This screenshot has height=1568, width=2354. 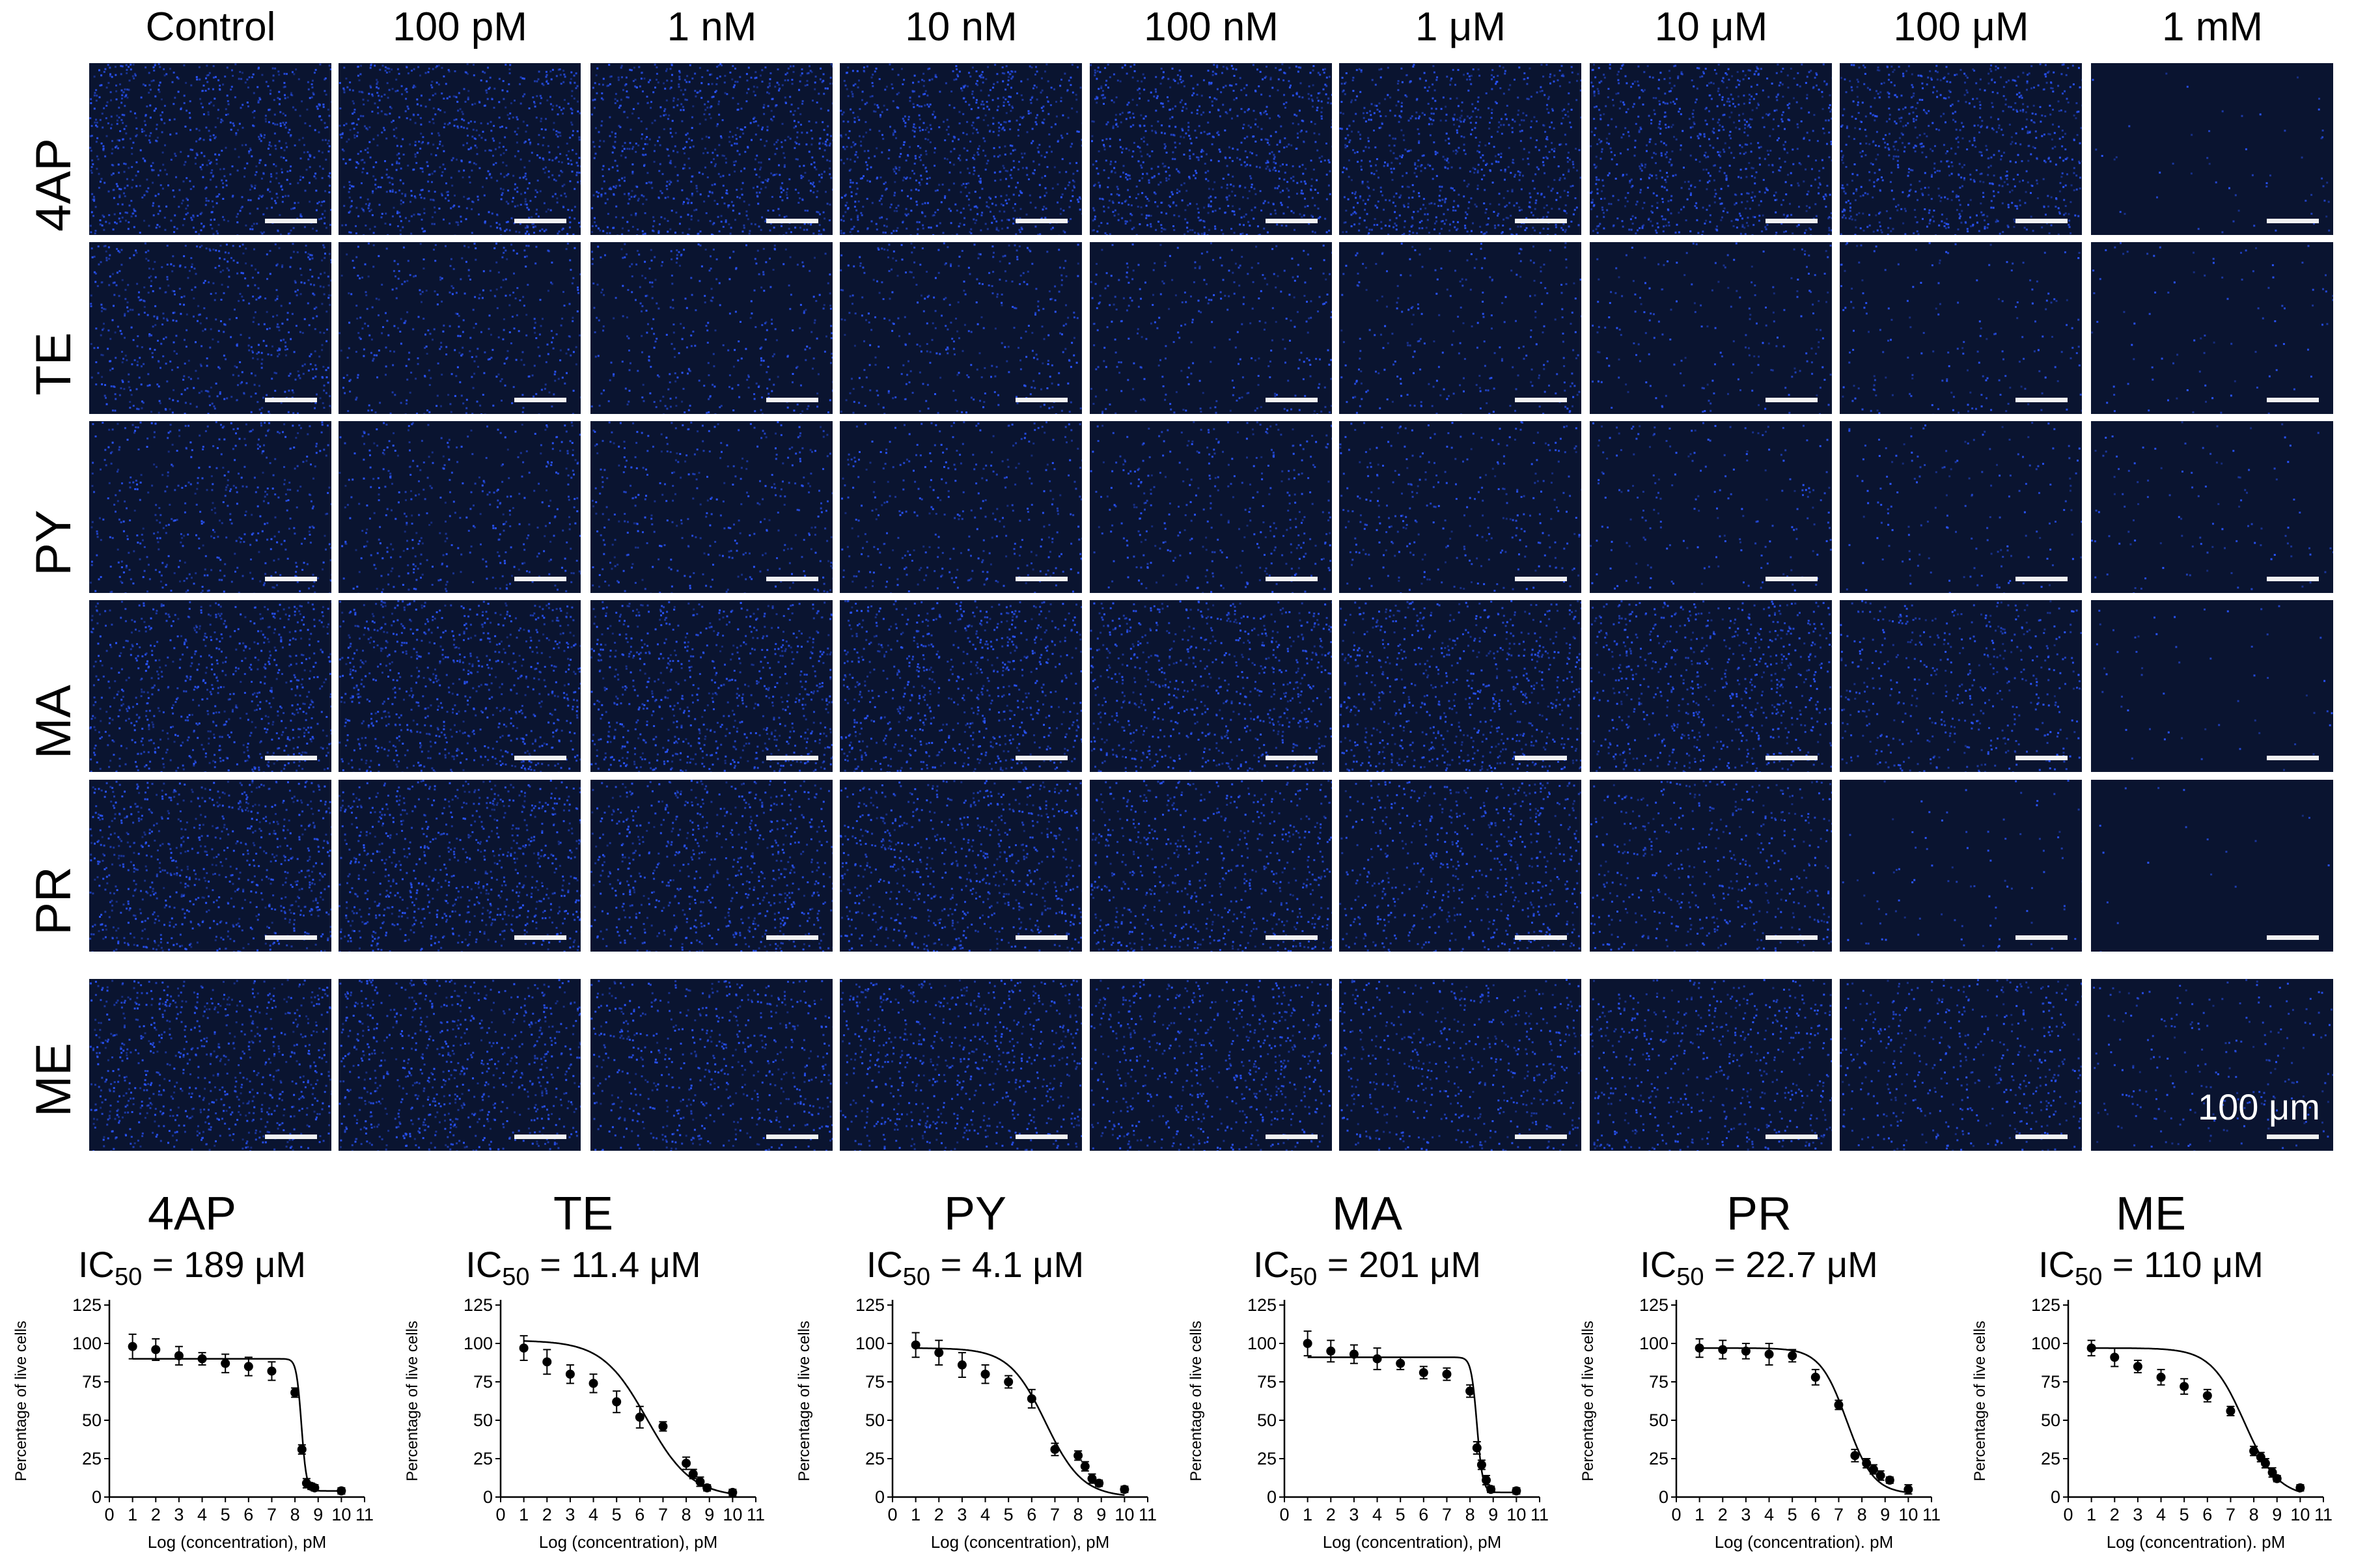 What do you see at coordinates (1980, 1401) in the screenshot?
I see `y-axis-label: Percentage of live cells` at bounding box center [1980, 1401].